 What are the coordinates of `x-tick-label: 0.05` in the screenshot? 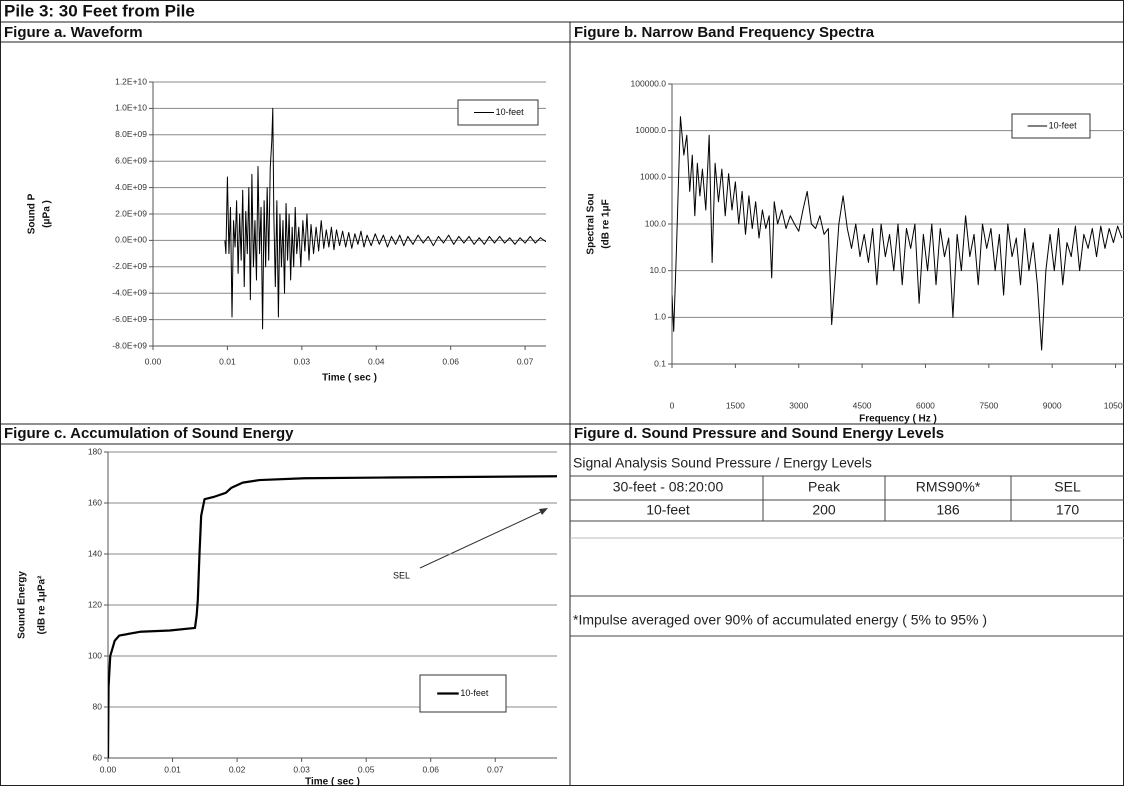 It's located at (366, 769).